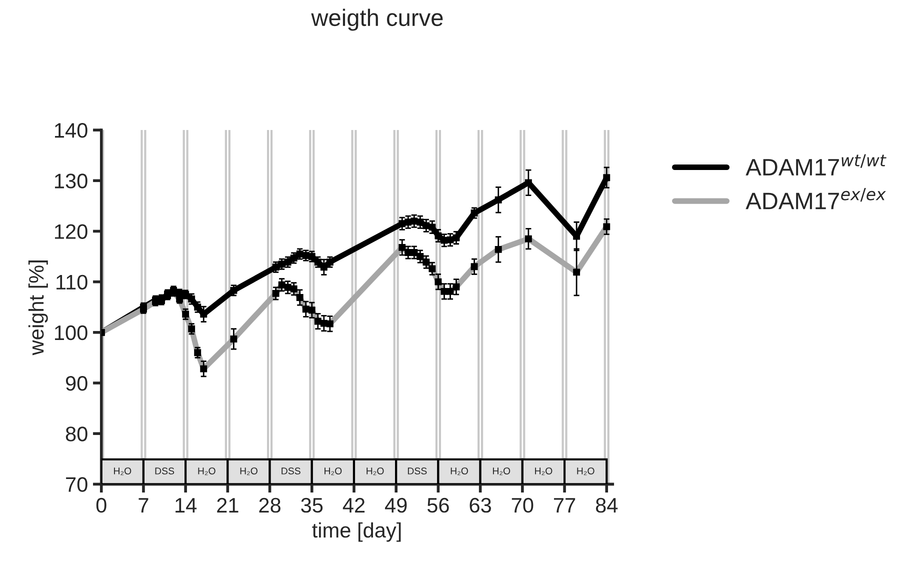  I want to click on x-tick-label: 35, so click(312, 505).